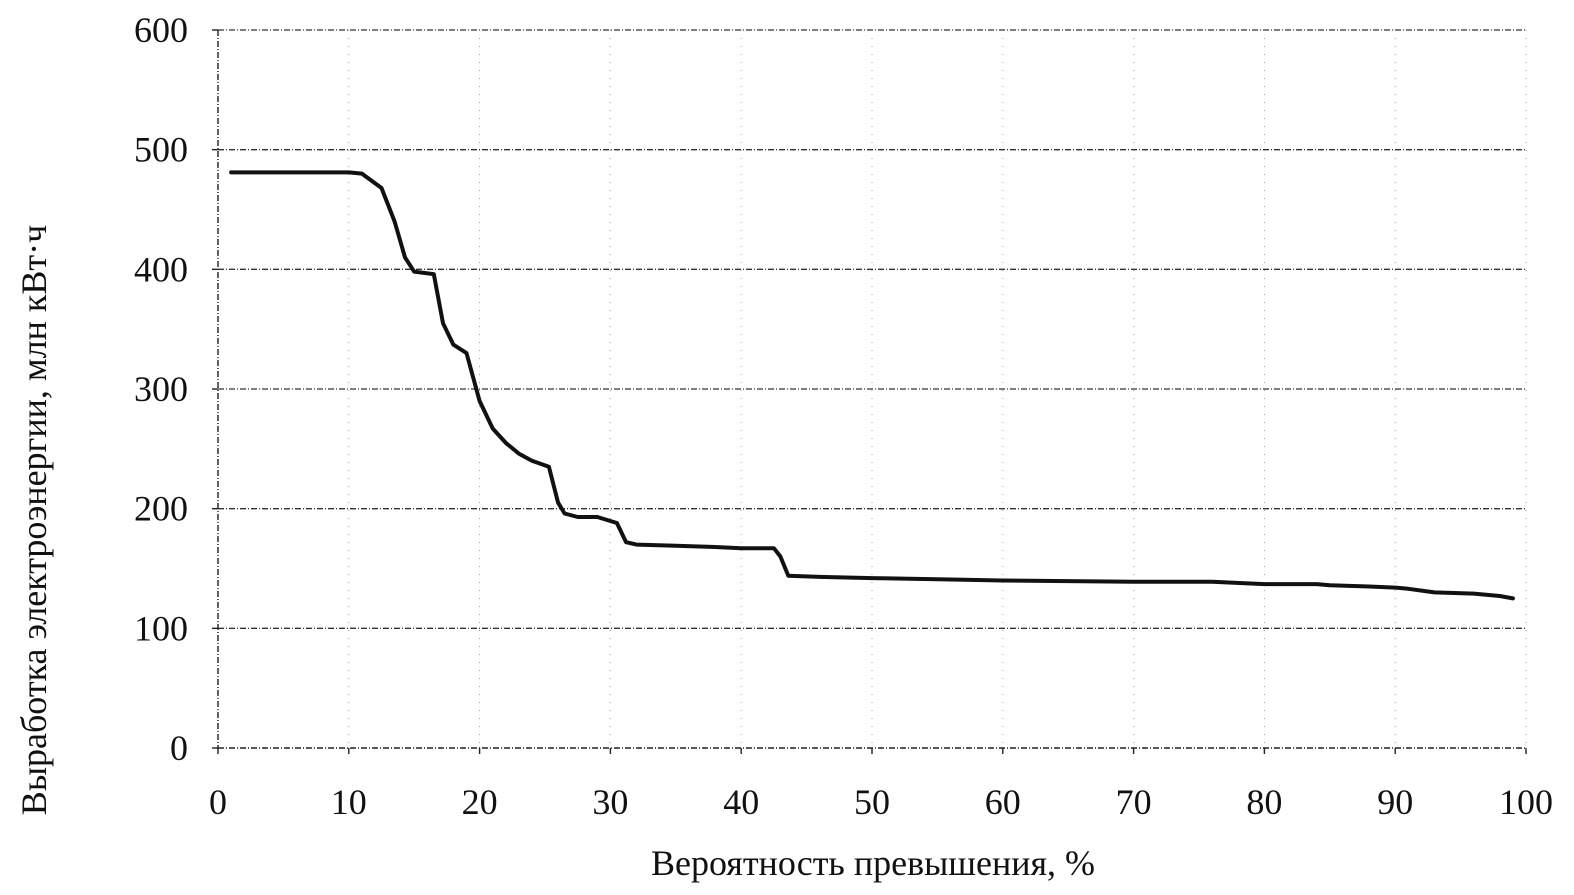 The width and height of the screenshot is (1574, 895). What do you see at coordinates (349, 802) in the screenshot?
I see `x-tick-label: 10` at bounding box center [349, 802].